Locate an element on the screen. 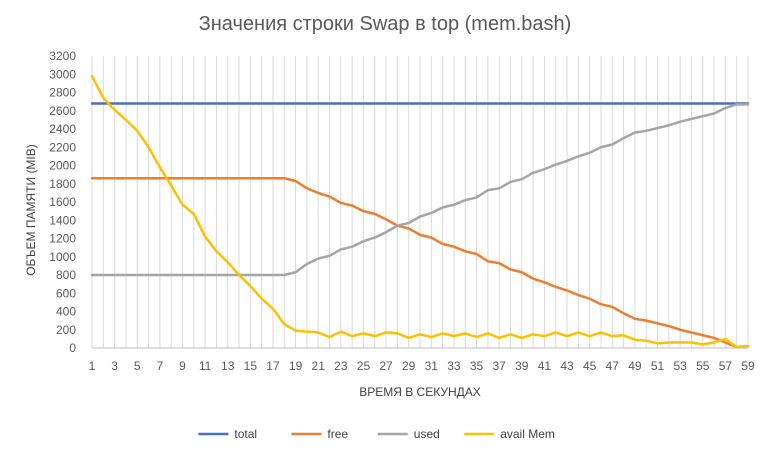  chart-title: Значения строки Swap в top (mem.bash) is located at coordinates (385, 24).